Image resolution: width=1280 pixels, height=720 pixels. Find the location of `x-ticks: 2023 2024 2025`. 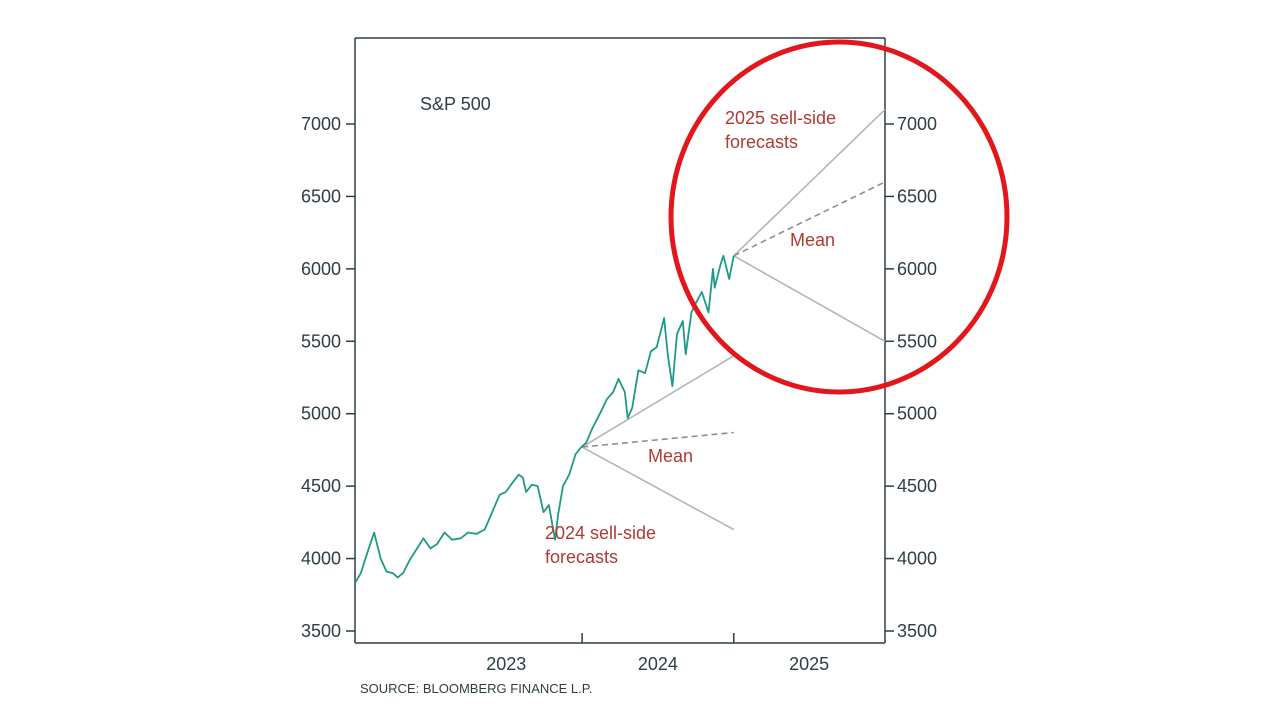

x-ticks: 2023 2024 2025 is located at coordinates (657, 653).